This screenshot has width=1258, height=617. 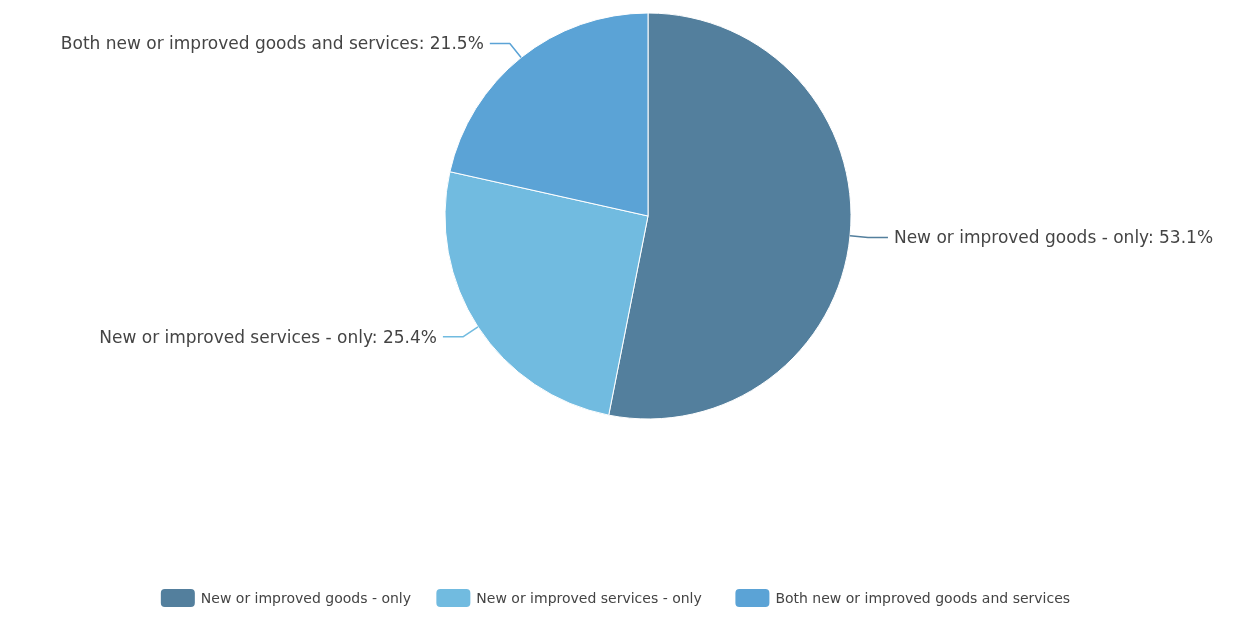 I want to click on legend-label: New or improved services - only, so click(x=589, y=597).